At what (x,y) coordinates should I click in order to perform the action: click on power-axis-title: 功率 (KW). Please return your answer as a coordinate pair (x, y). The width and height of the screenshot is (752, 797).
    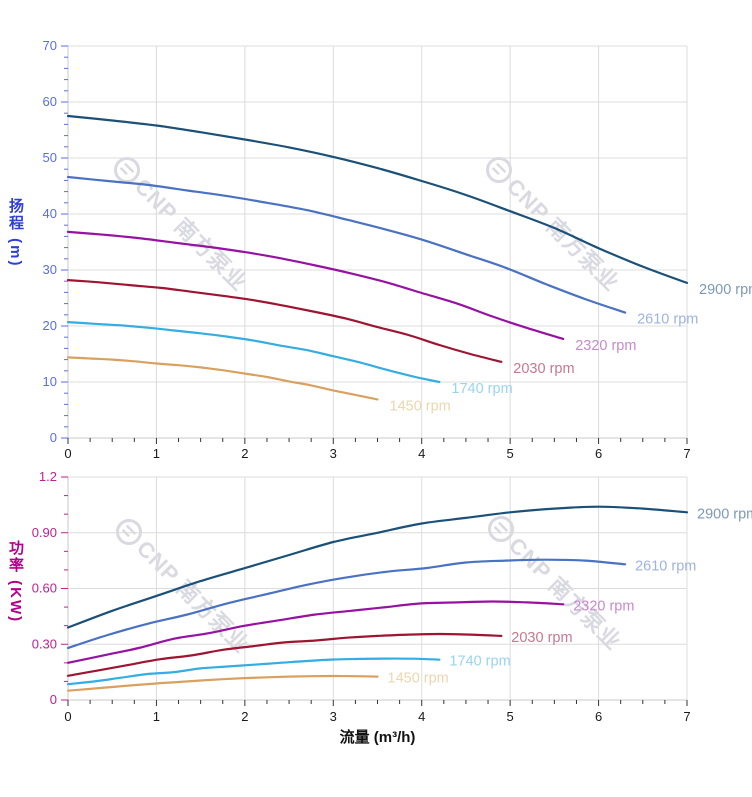
    Looking at the image, I should click on (15, 582).